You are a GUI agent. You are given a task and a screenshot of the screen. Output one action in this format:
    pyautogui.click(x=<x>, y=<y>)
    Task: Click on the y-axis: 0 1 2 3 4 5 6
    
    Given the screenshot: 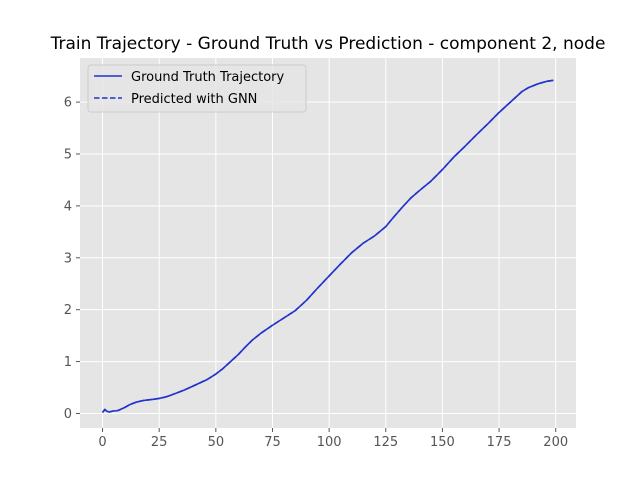 What is the action you would take?
    pyautogui.click(x=72, y=259)
    